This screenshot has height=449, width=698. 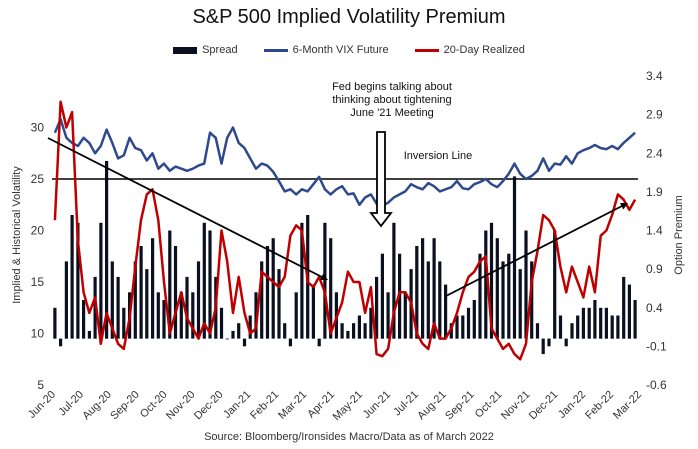 I want to click on fed-annotation-line-2: thinking about tightening, so click(x=392, y=100).